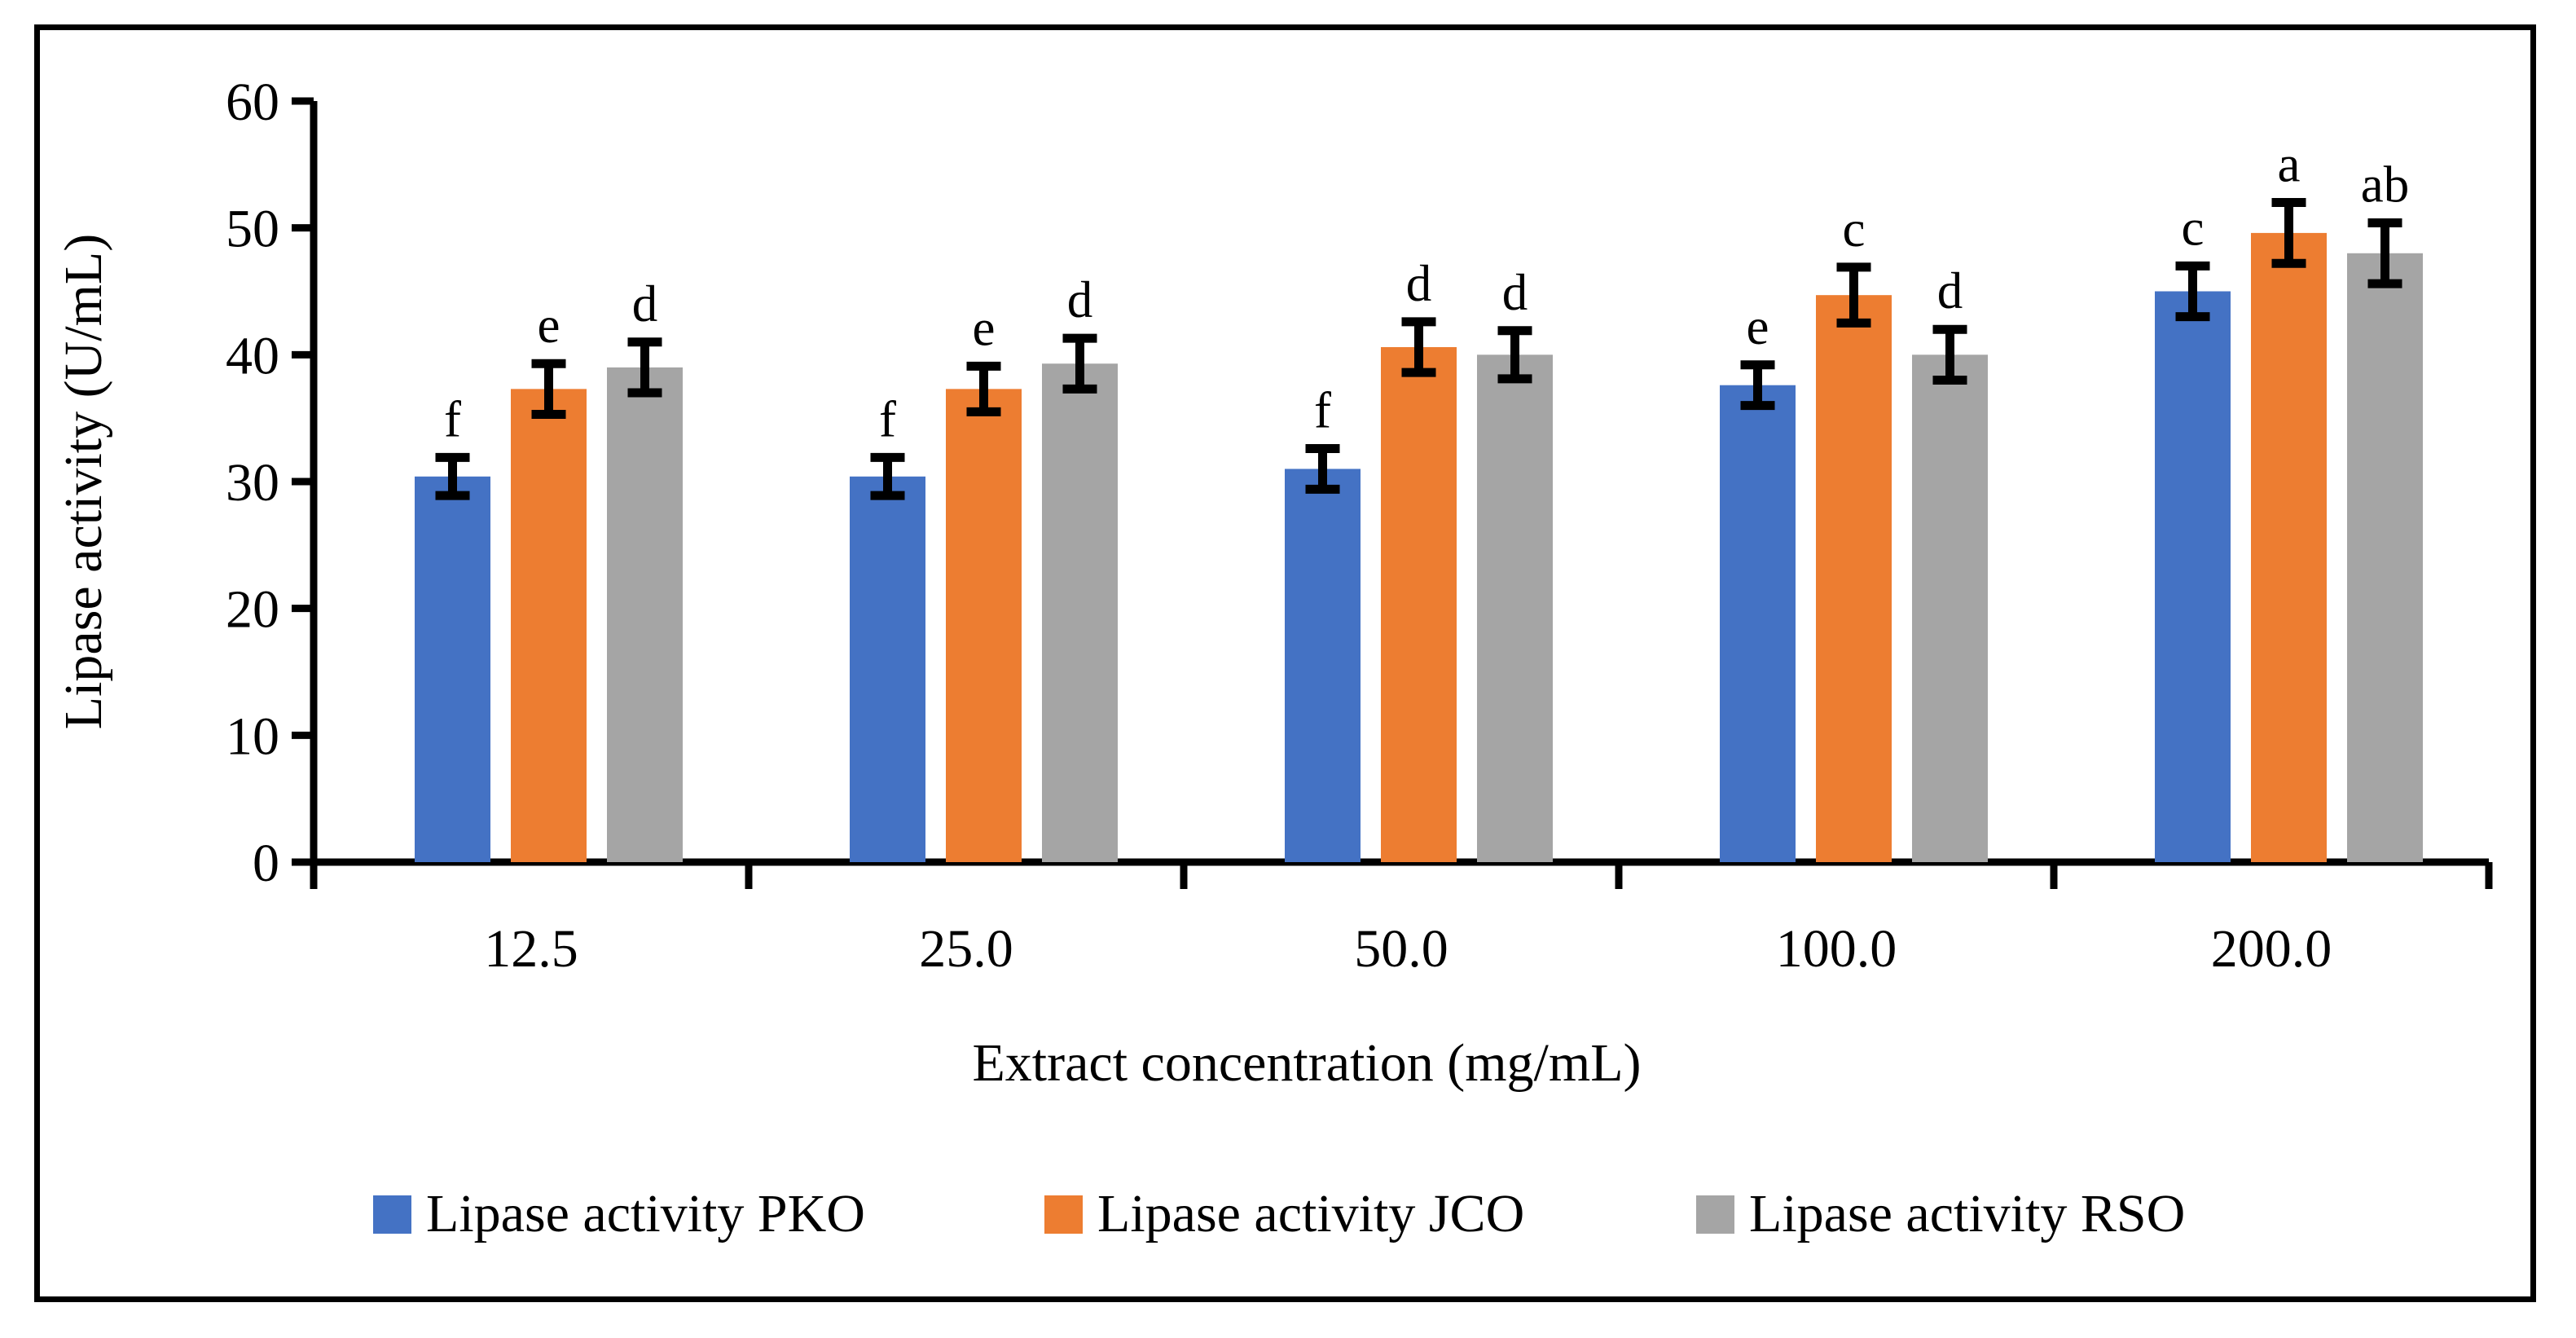 Image resolution: width=2576 pixels, height=1338 pixels. What do you see at coordinates (1307, 1063) in the screenshot?
I see `x-axis-title: Extract concentration (mg/mL)` at bounding box center [1307, 1063].